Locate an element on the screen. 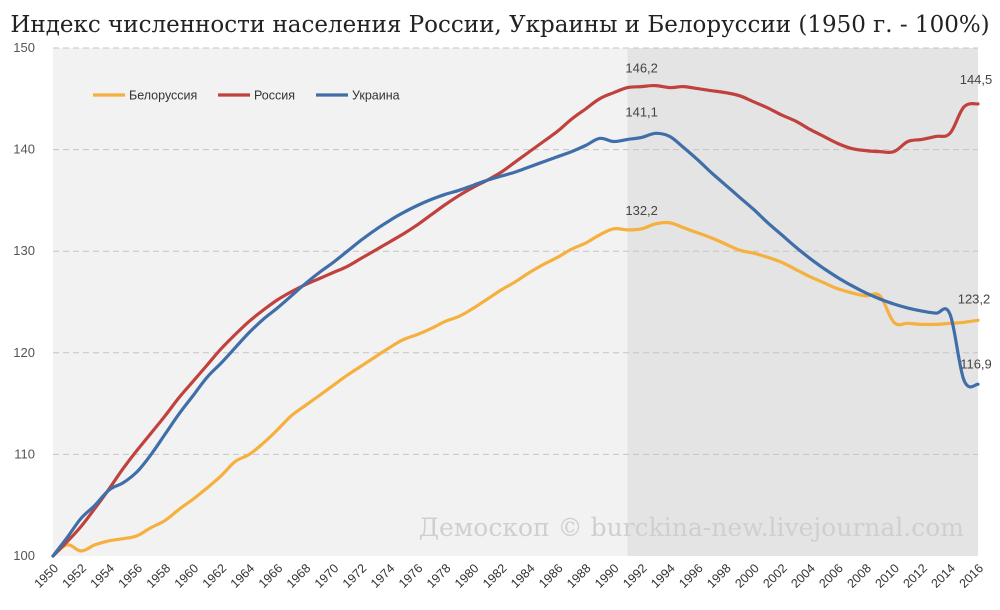 The image size is (1000, 610). x-tick-label: 1988 is located at coordinates (579, 576).